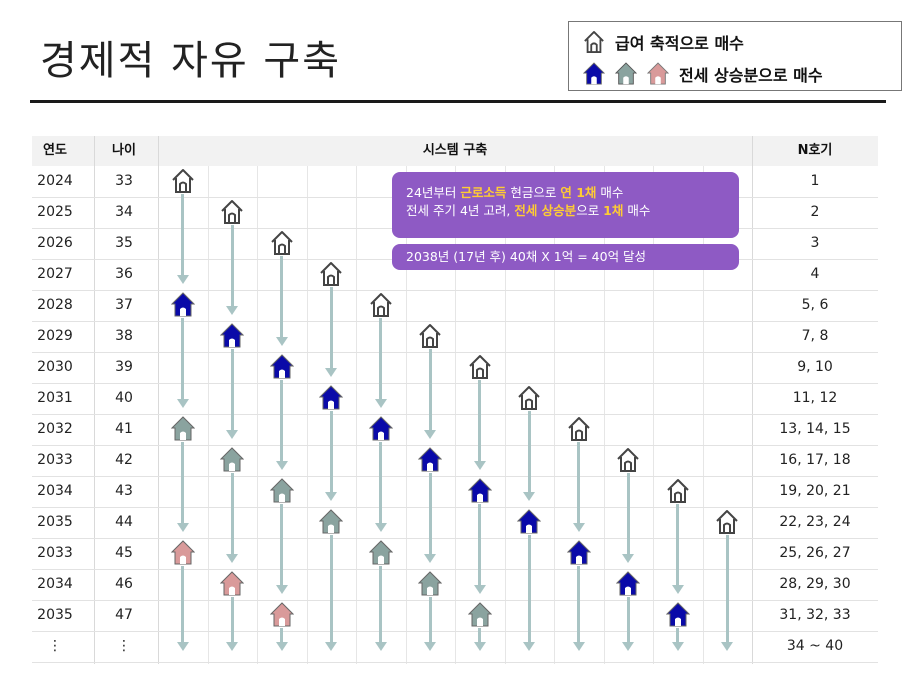 This screenshot has height=675, width=909. Describe the element at coordinates (124, 646) in the screenshot. I see `table-cell-age: ⋮` at that location.